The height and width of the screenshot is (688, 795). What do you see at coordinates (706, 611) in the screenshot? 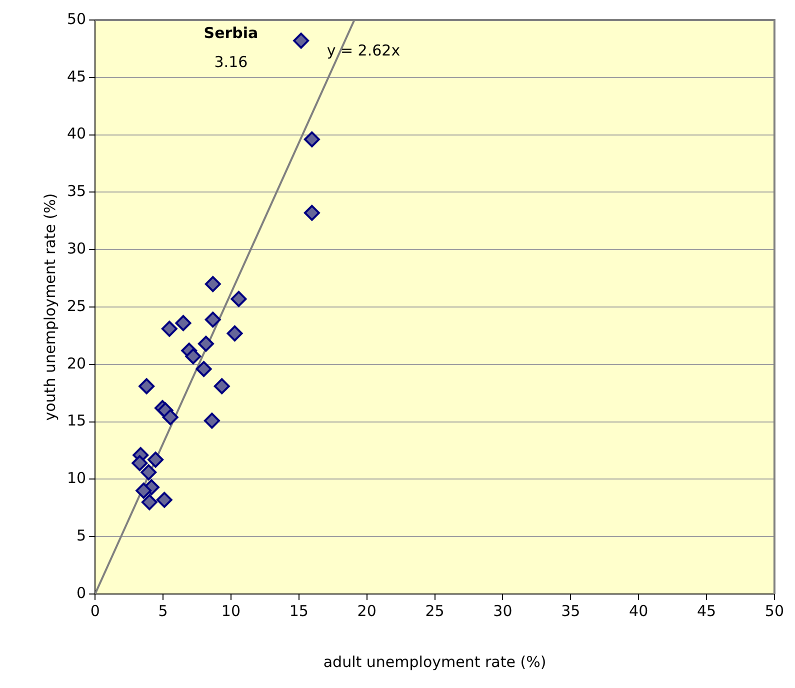
I see `x-tick-label: 45` at bounding box center [706, 611].